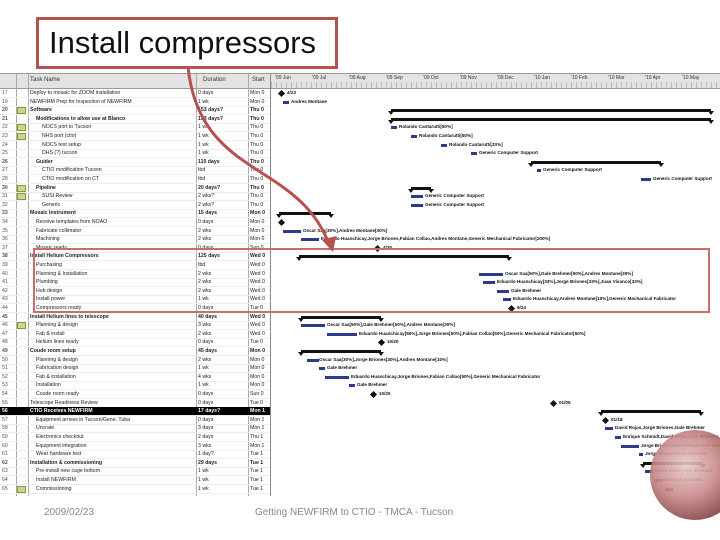  Describe the element at coordinates (135, 472) in the screenshot. I see `table-row: 63 Pre-install new cage bottom 1 wk Tue 1` at that location.